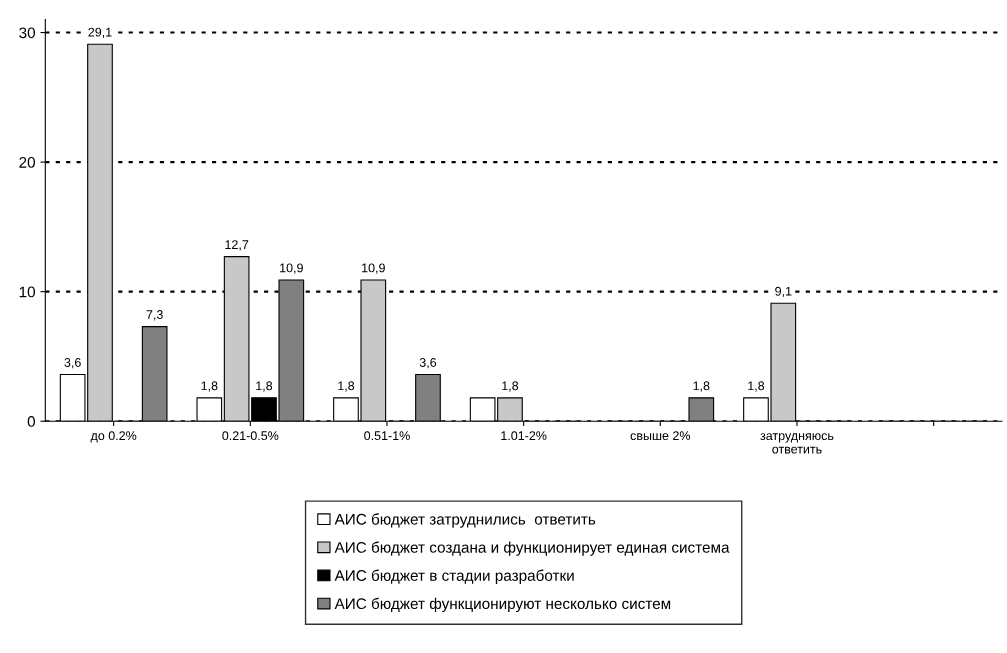 This screenshot has width=1007, height=653. Describe the element at coordinates (502, 605) in the screenshot. I see `legend-label: АИС бюджет функционируют несколько систем` at that location.